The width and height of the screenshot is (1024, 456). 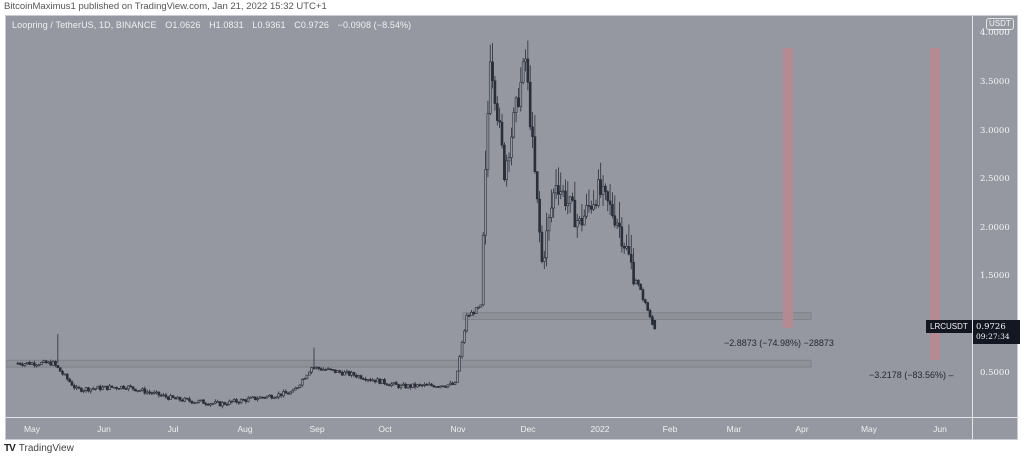 What do you see at coordinates (995, 33) in the screenshot?
I see `price-tick: 4.0000` at bounding box center [995, 33].